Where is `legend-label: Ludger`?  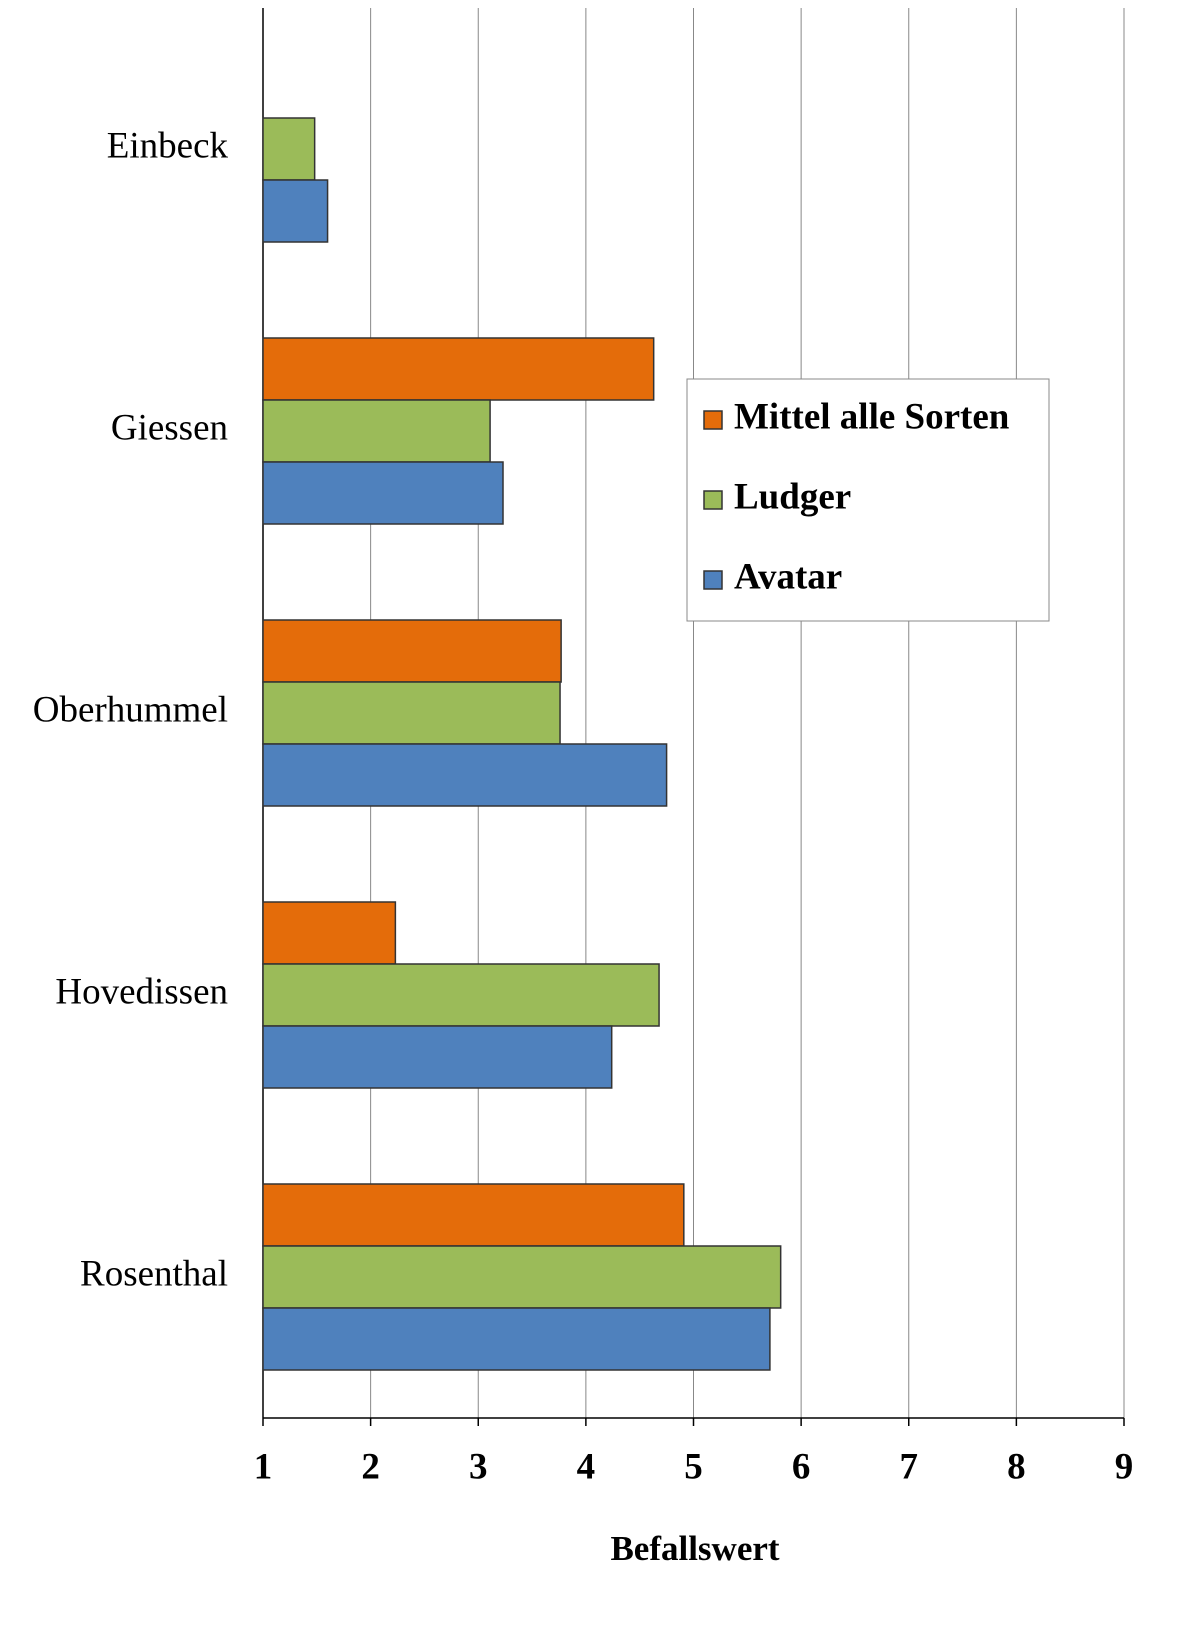
legend-label: Ludger is located at coordinates (792, 496).